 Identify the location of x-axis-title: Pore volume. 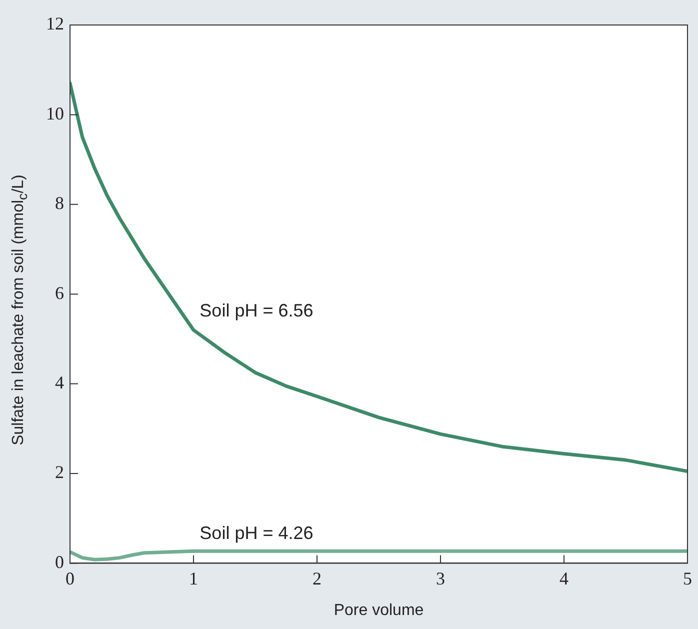
(379, 610).